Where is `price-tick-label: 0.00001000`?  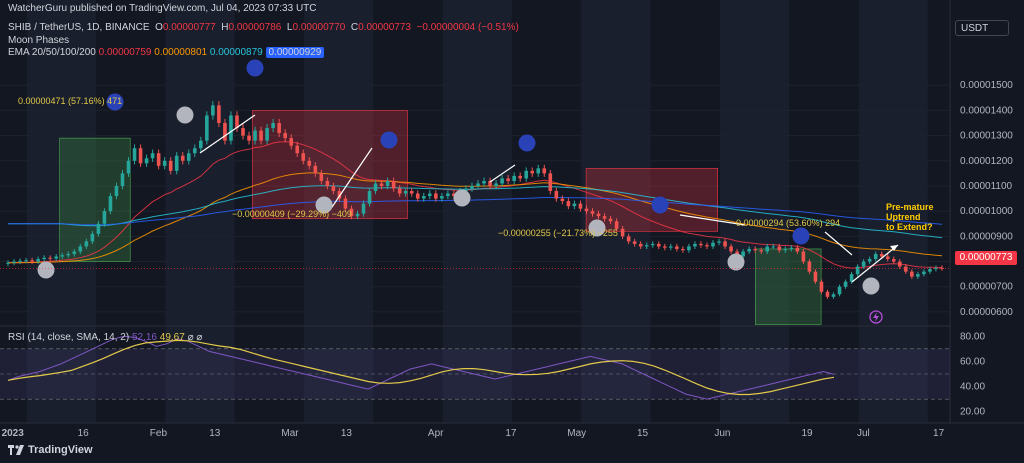 price-tick-label: 0.00001000 is located at coordinates (986, 211).